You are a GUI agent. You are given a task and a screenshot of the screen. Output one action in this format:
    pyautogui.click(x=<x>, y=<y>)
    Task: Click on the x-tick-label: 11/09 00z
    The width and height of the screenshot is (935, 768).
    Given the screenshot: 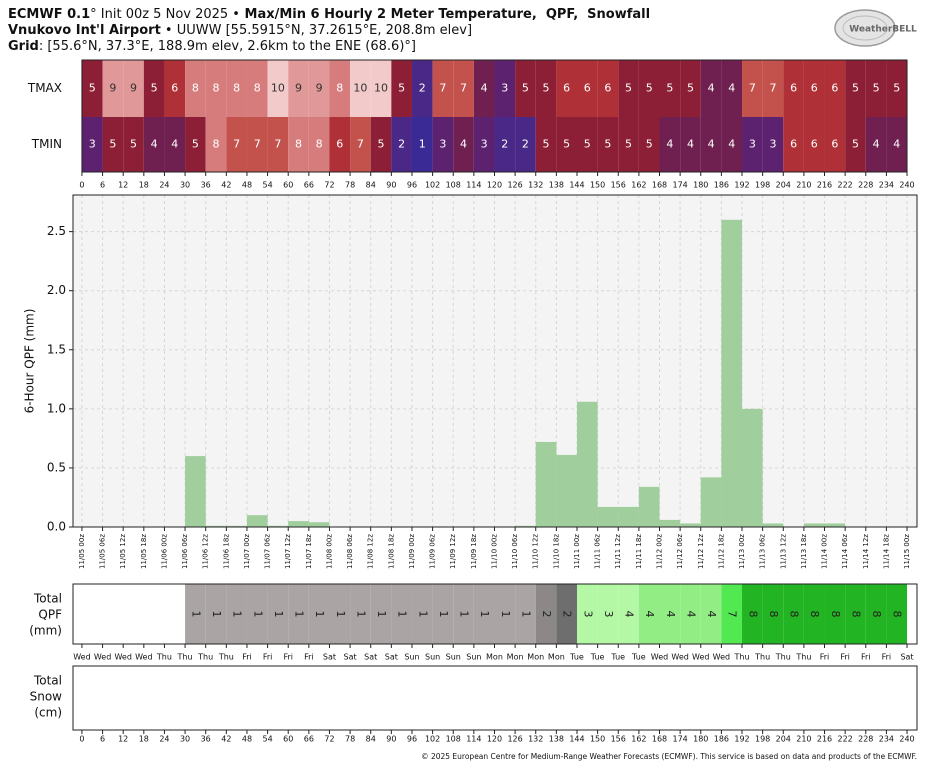 What is the action you would take?
    pyautogui.click(x=412, y=551)
    